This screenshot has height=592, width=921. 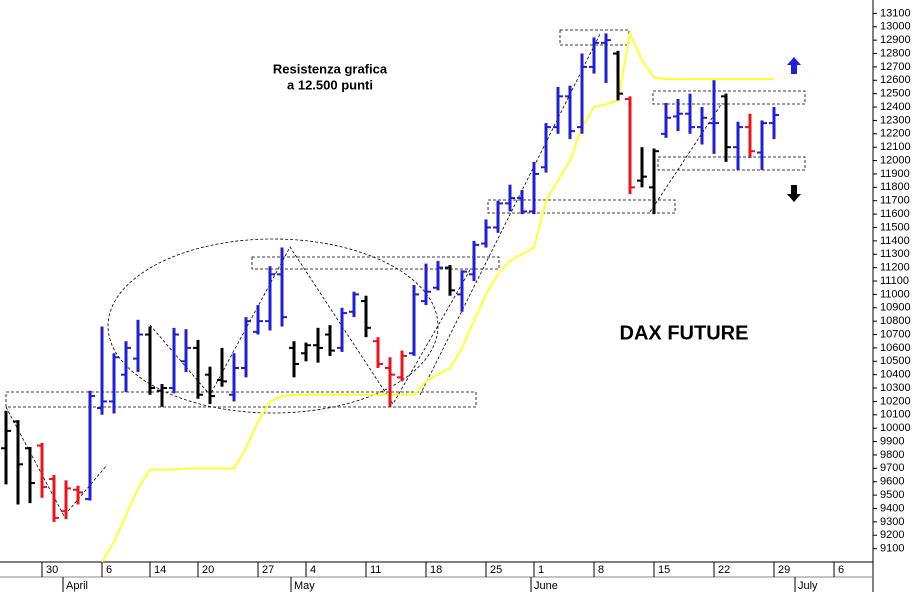 I want to click on y-tick-label: 9300, so click(x=892, y=522).